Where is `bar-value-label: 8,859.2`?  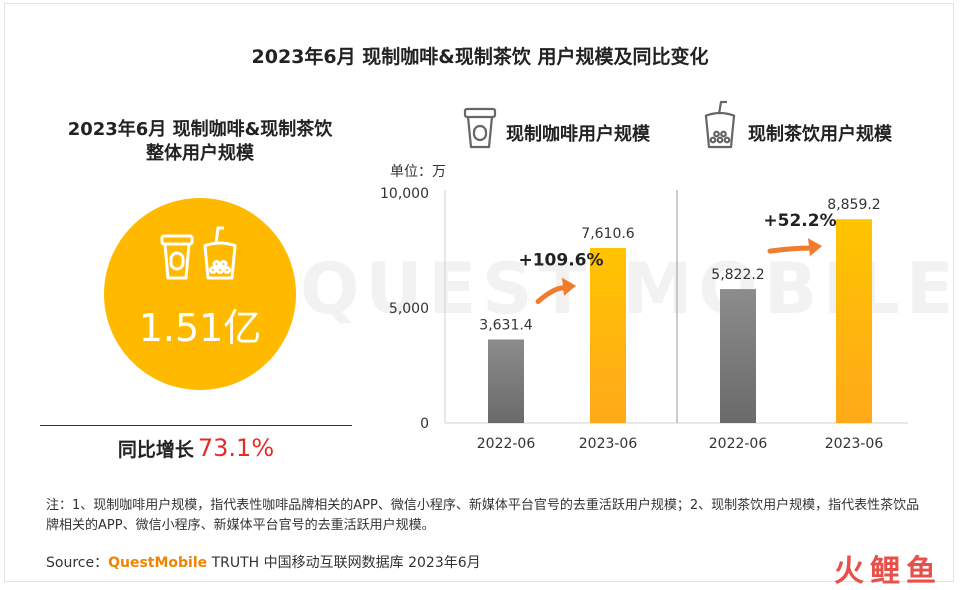 bar-value-label: 8,859.2 is located at coordinates (853, 205).